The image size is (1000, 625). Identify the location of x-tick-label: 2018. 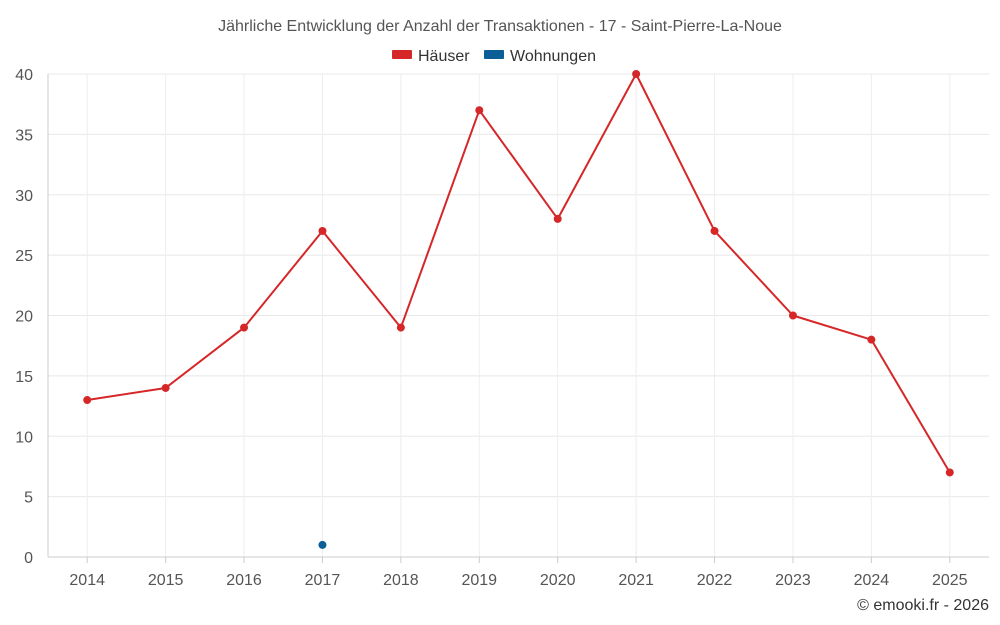
(401, 580).